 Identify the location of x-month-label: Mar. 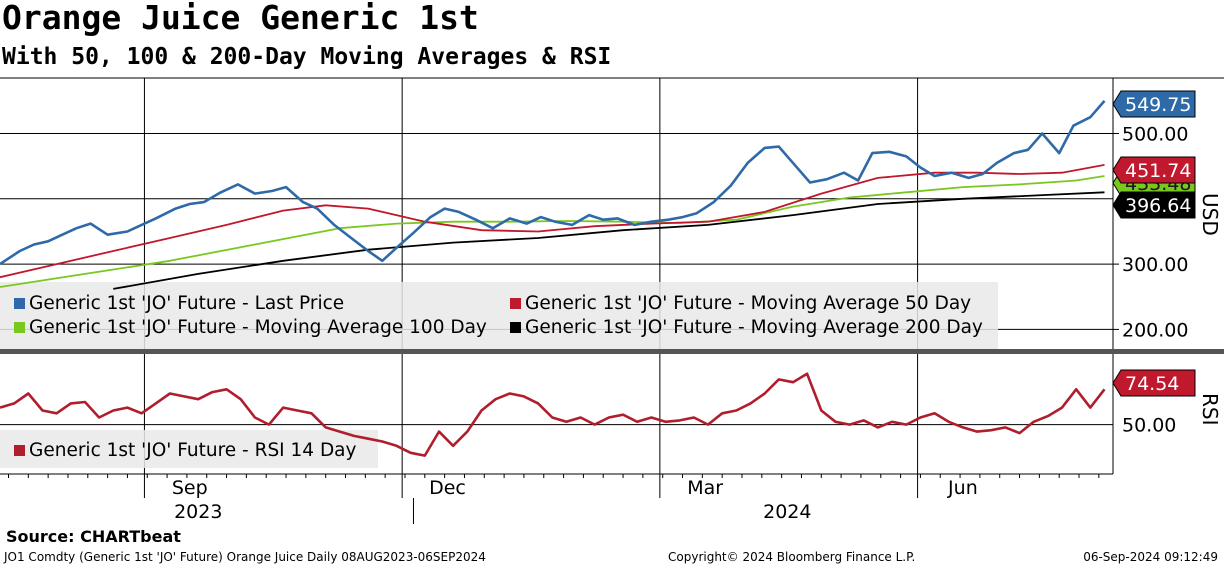
(705, 488).